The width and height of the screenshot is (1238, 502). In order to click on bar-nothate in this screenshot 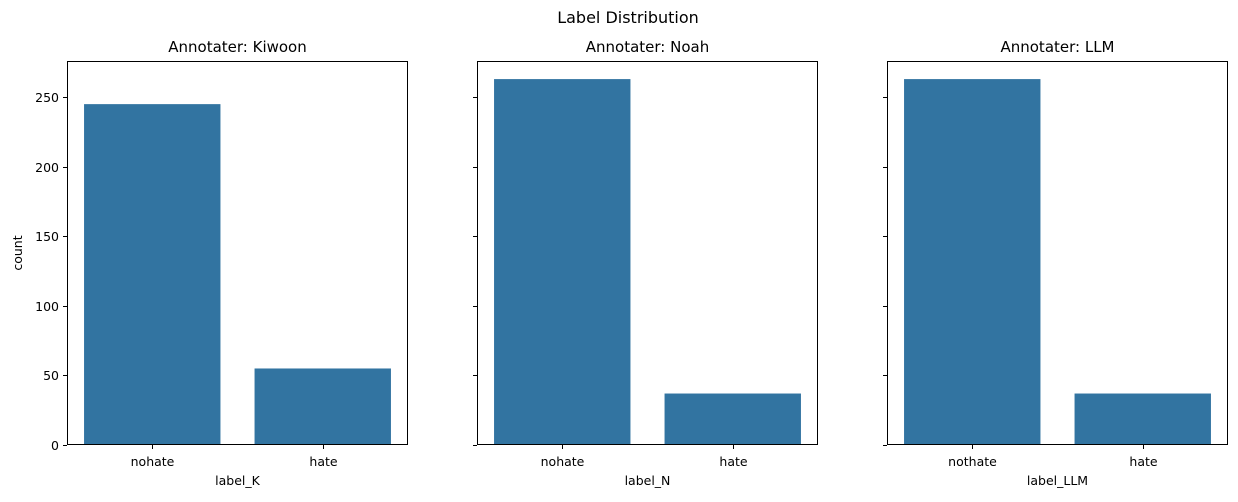, I will do `click(972, 262)`.